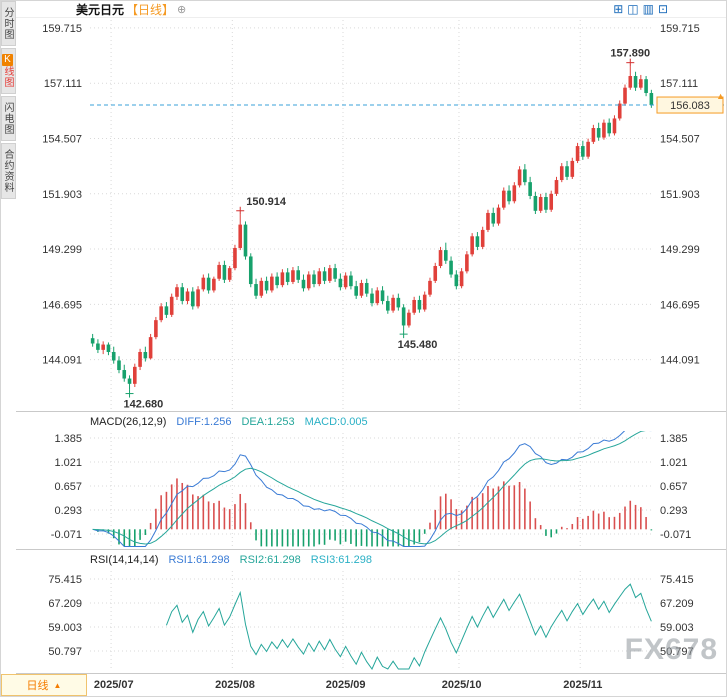 The image size is (727, 697). Describe the element at coordinates (268, 421) in the screenshot. I see `macd-dea-value: DEA:1.253` at that location.